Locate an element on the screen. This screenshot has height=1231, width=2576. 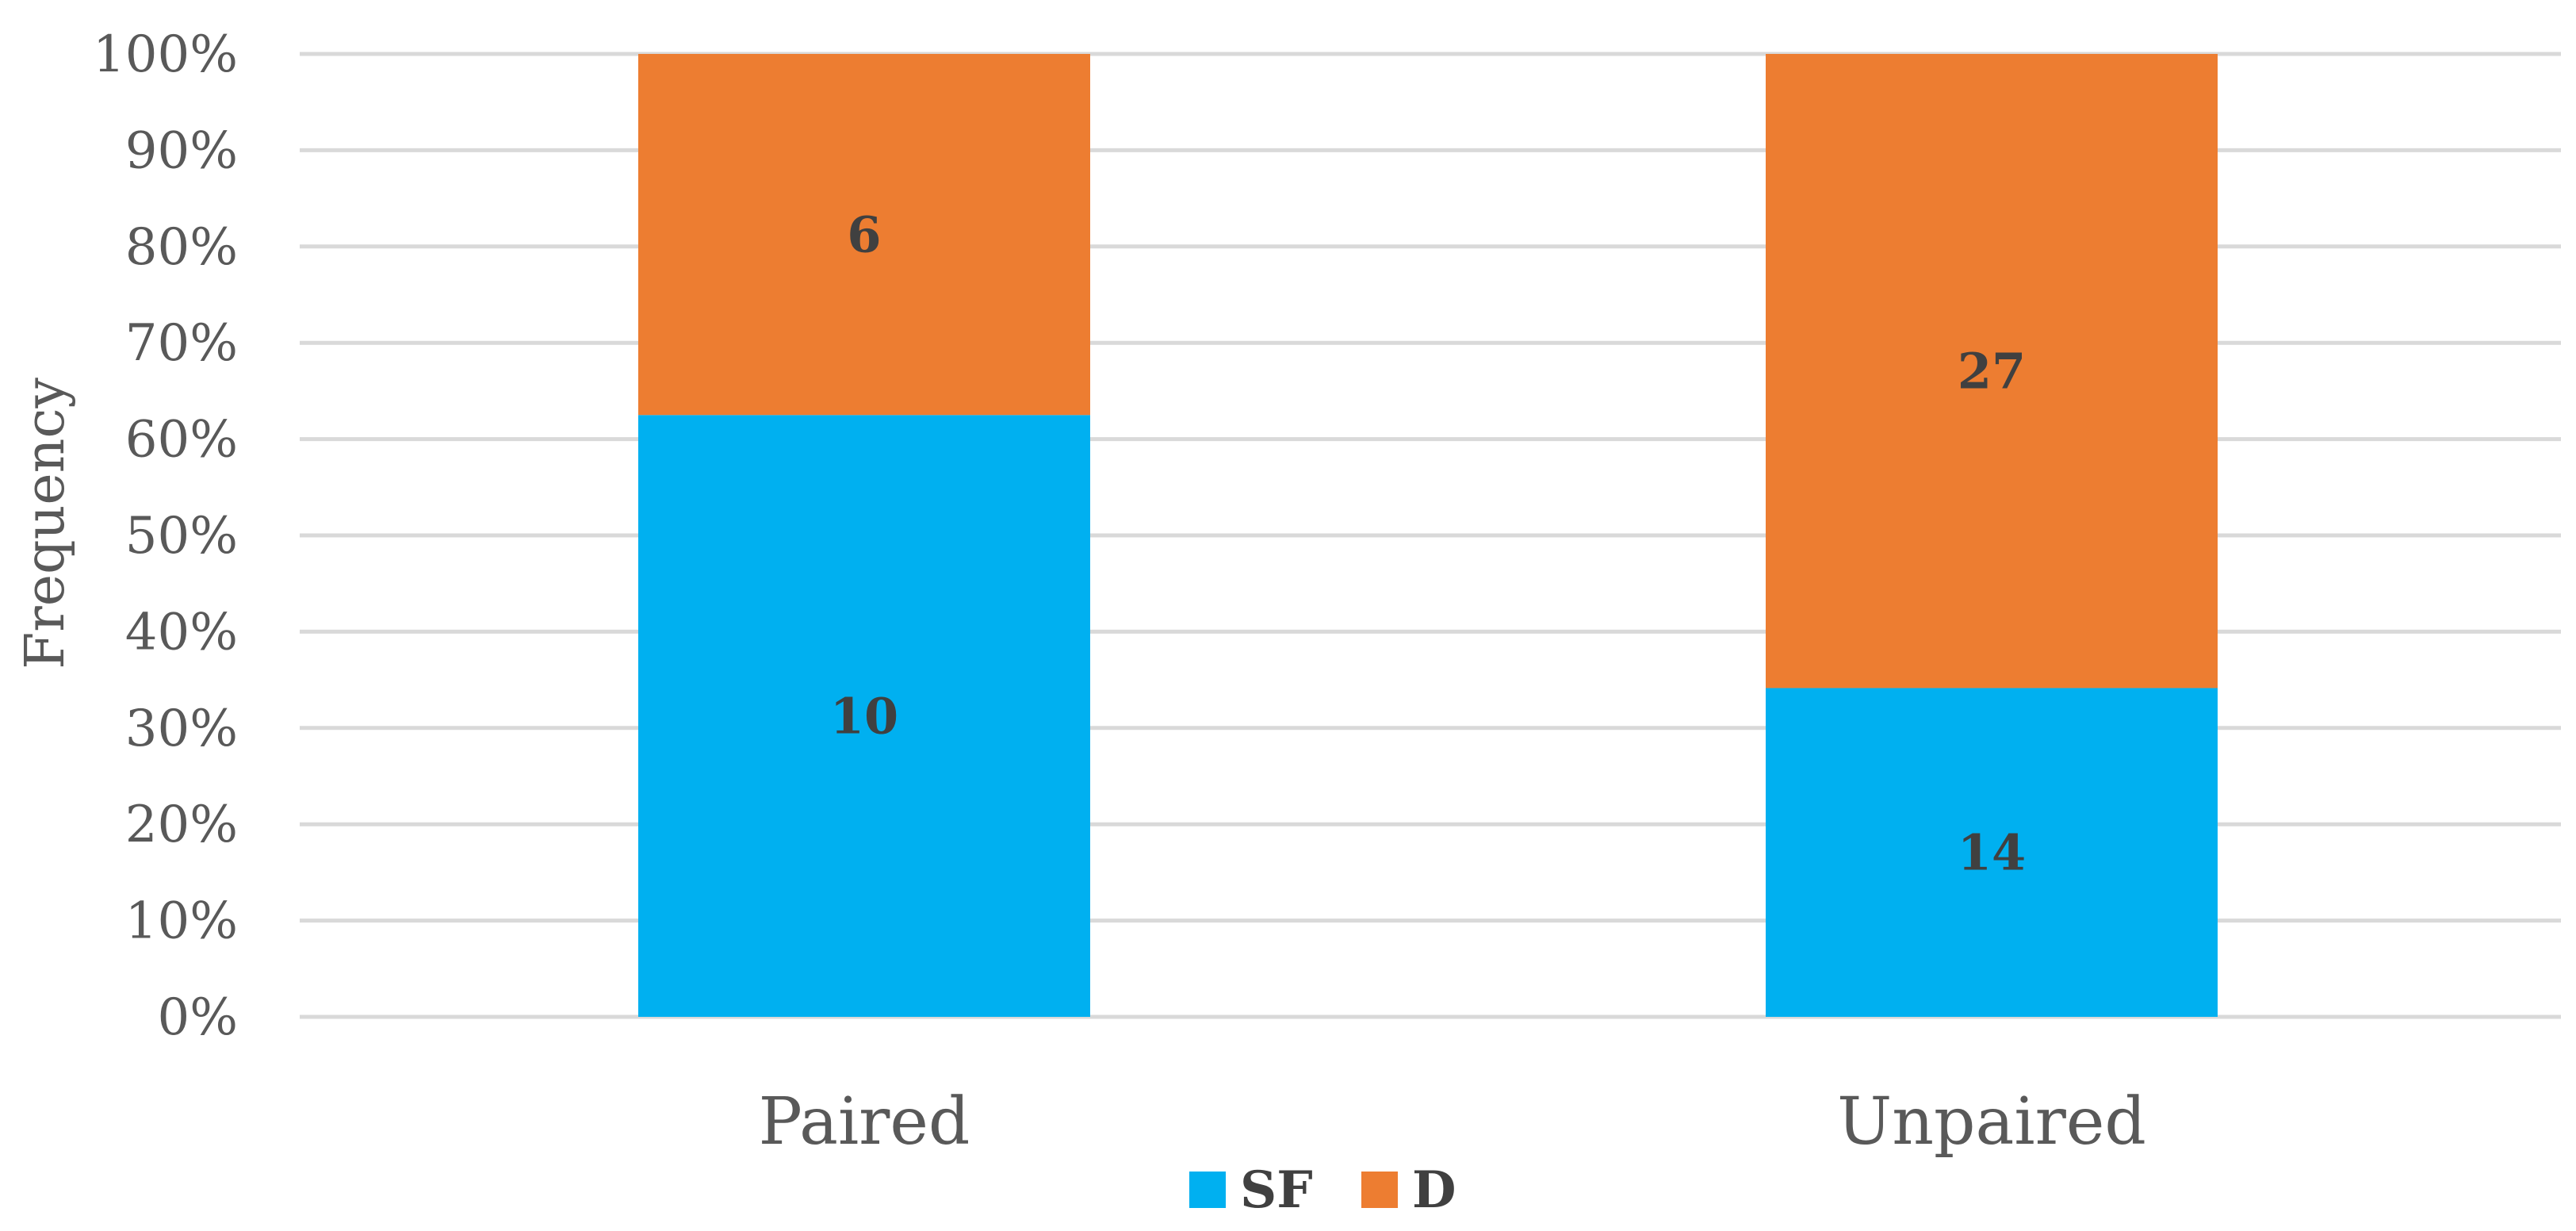
y-tick-label: 50% is located at coordinates (181, 536).